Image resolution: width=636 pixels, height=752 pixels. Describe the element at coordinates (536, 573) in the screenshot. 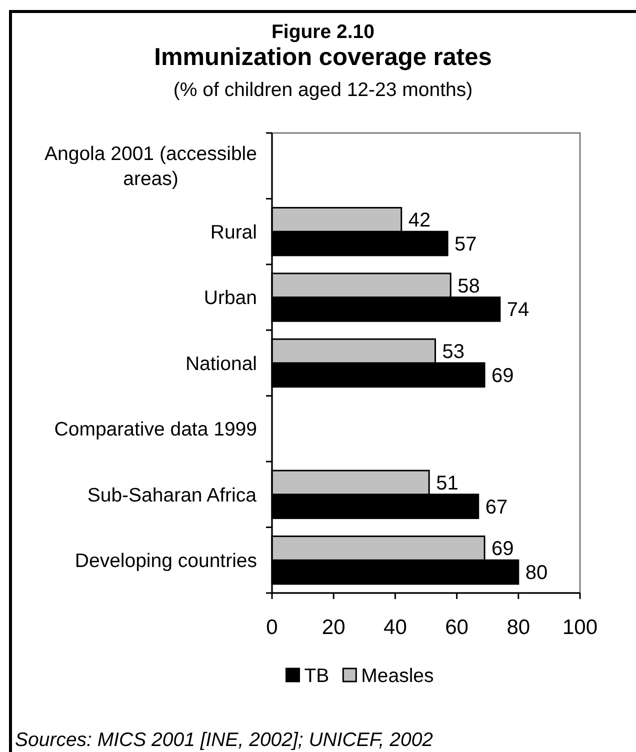

I see `data-label: 80` at that location.